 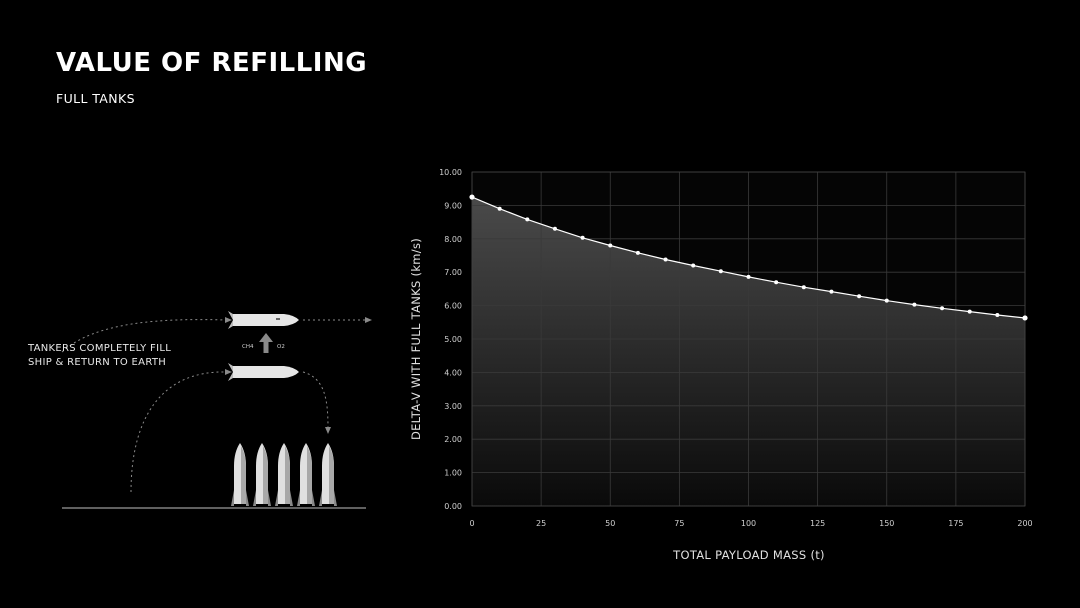 What do you see at coordinates (748, 257) in the screenshot?
I see `data-points` at bounding box center [748, 257].